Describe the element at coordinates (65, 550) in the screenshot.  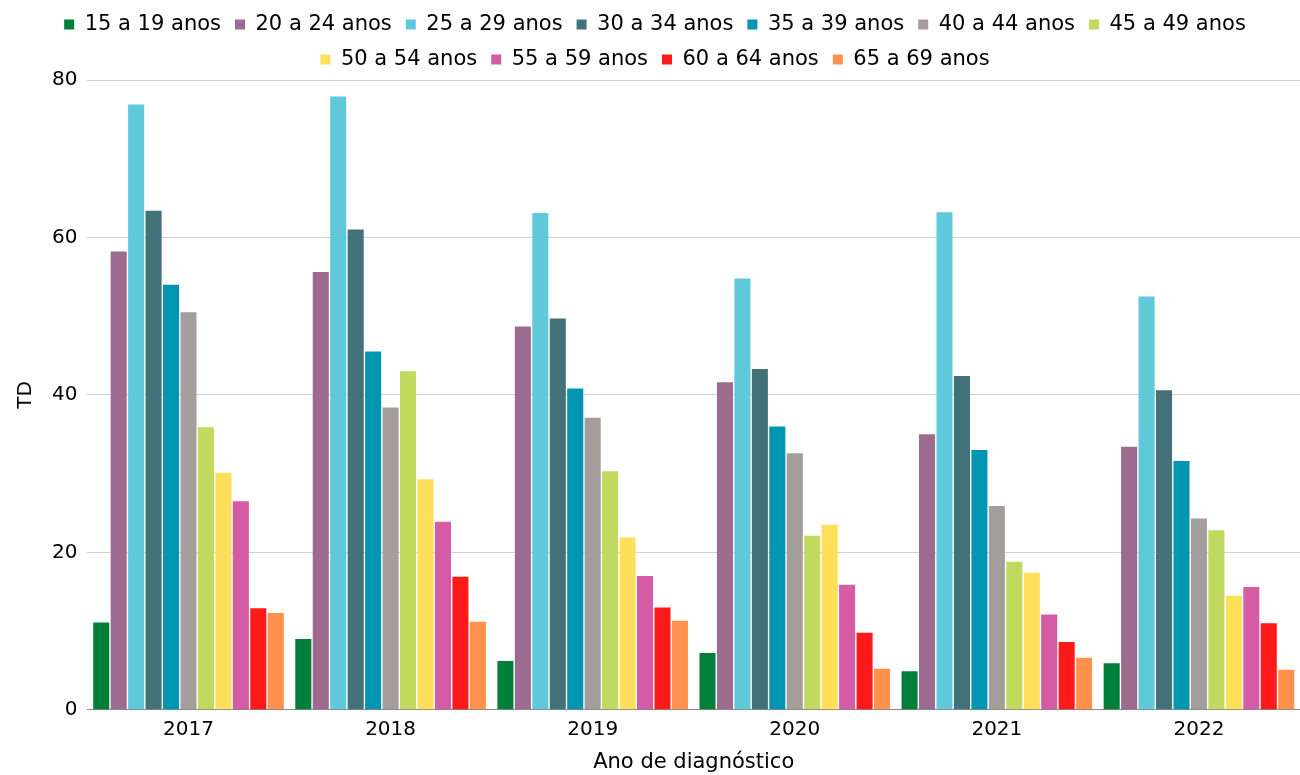
I see `y-tick-label: 20` at that location.